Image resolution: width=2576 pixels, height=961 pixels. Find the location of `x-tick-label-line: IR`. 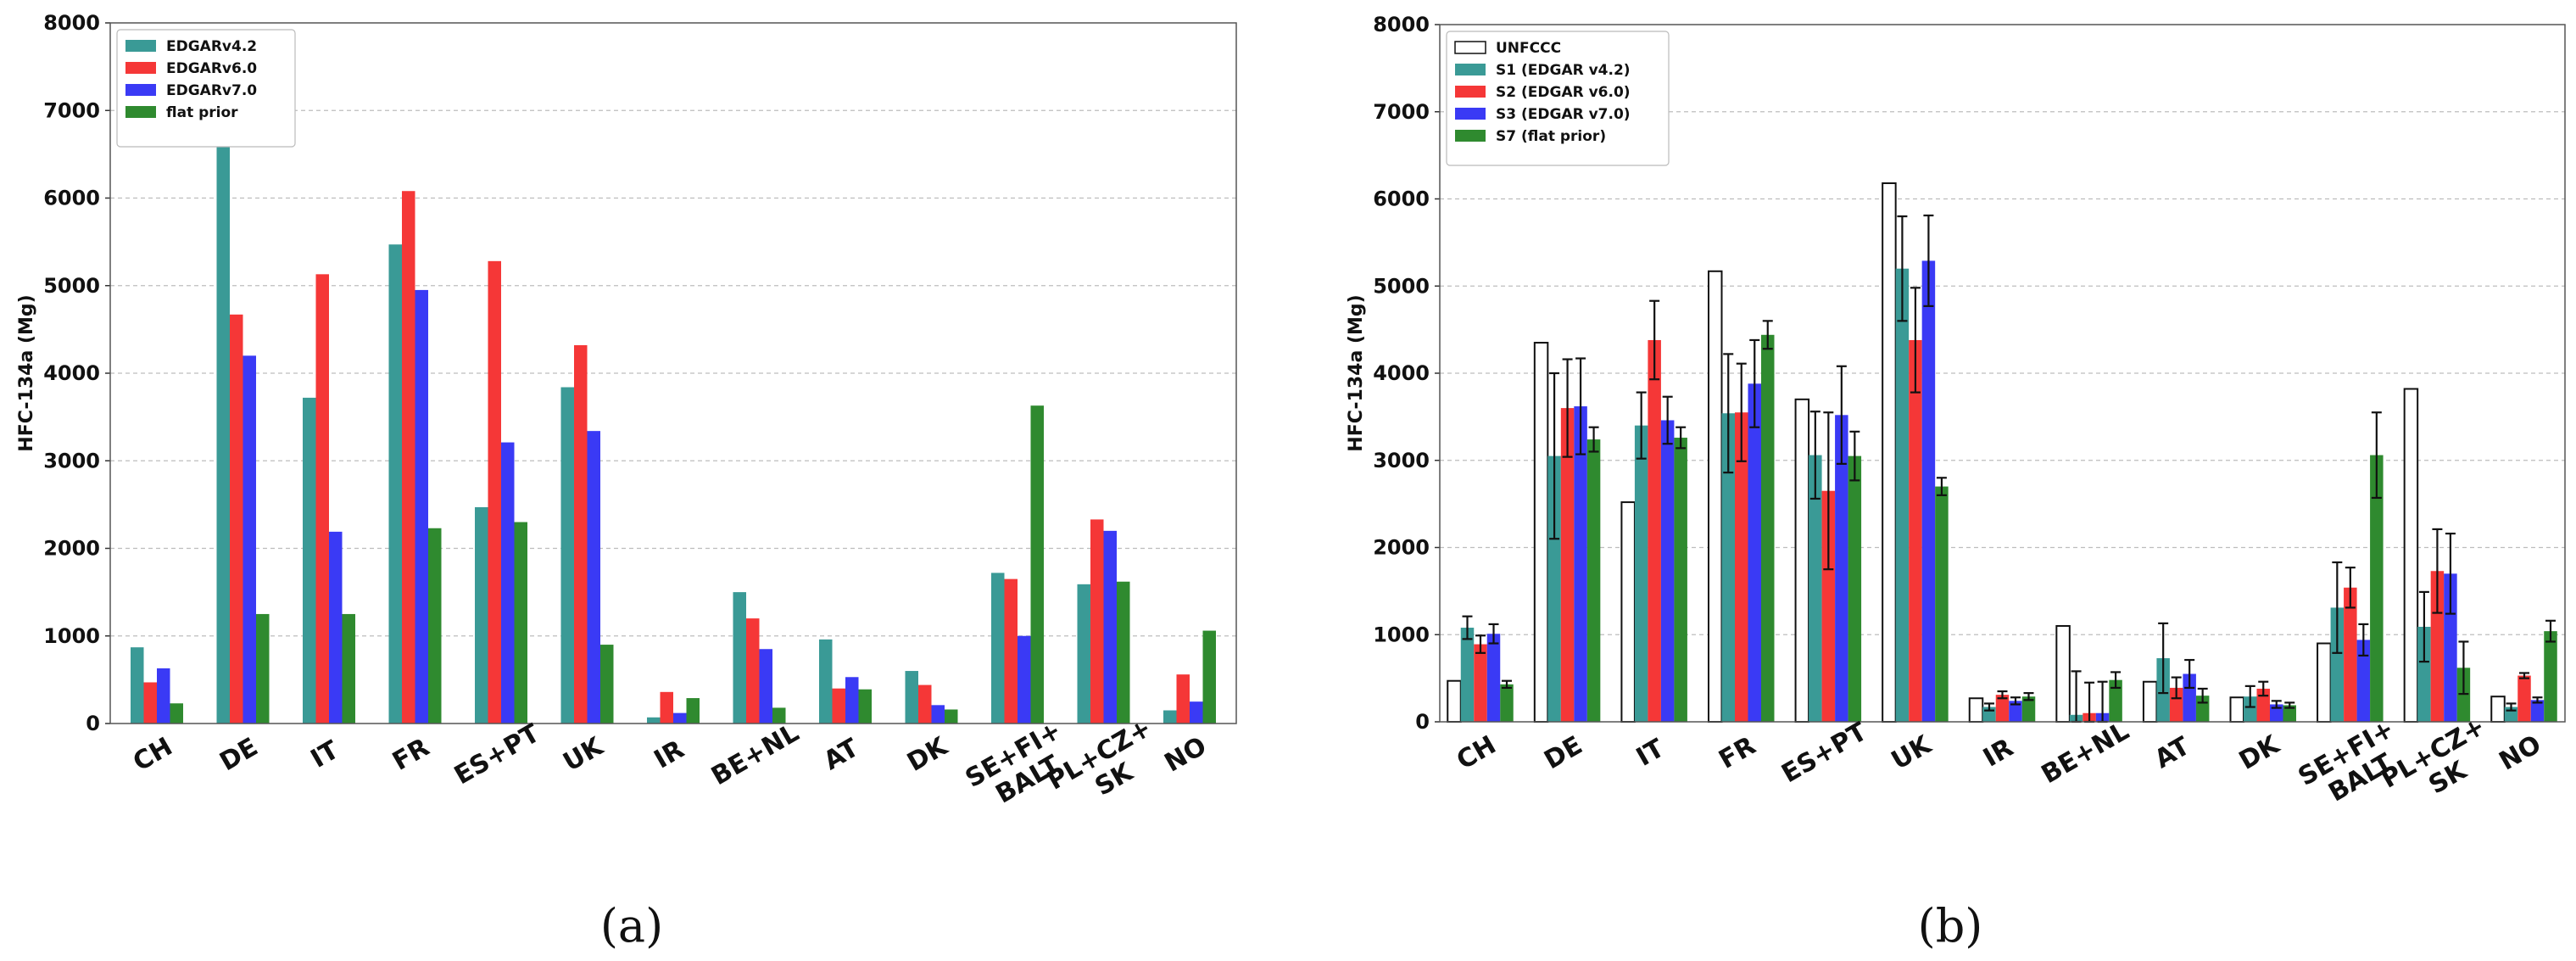

x-tick-label-line: IR is located at coordinates (1998, 753).